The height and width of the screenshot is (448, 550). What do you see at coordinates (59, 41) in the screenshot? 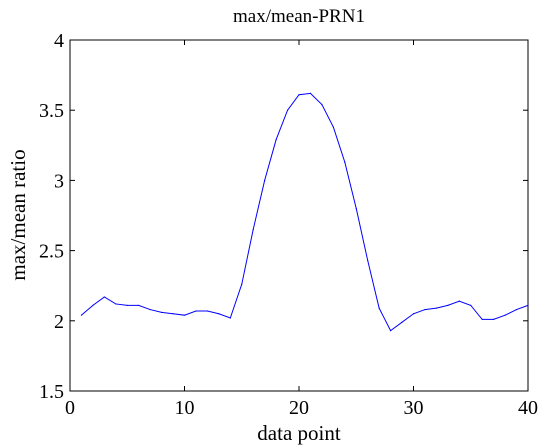
I see `y-tick-label: 4` at bounding box center [59, 41].